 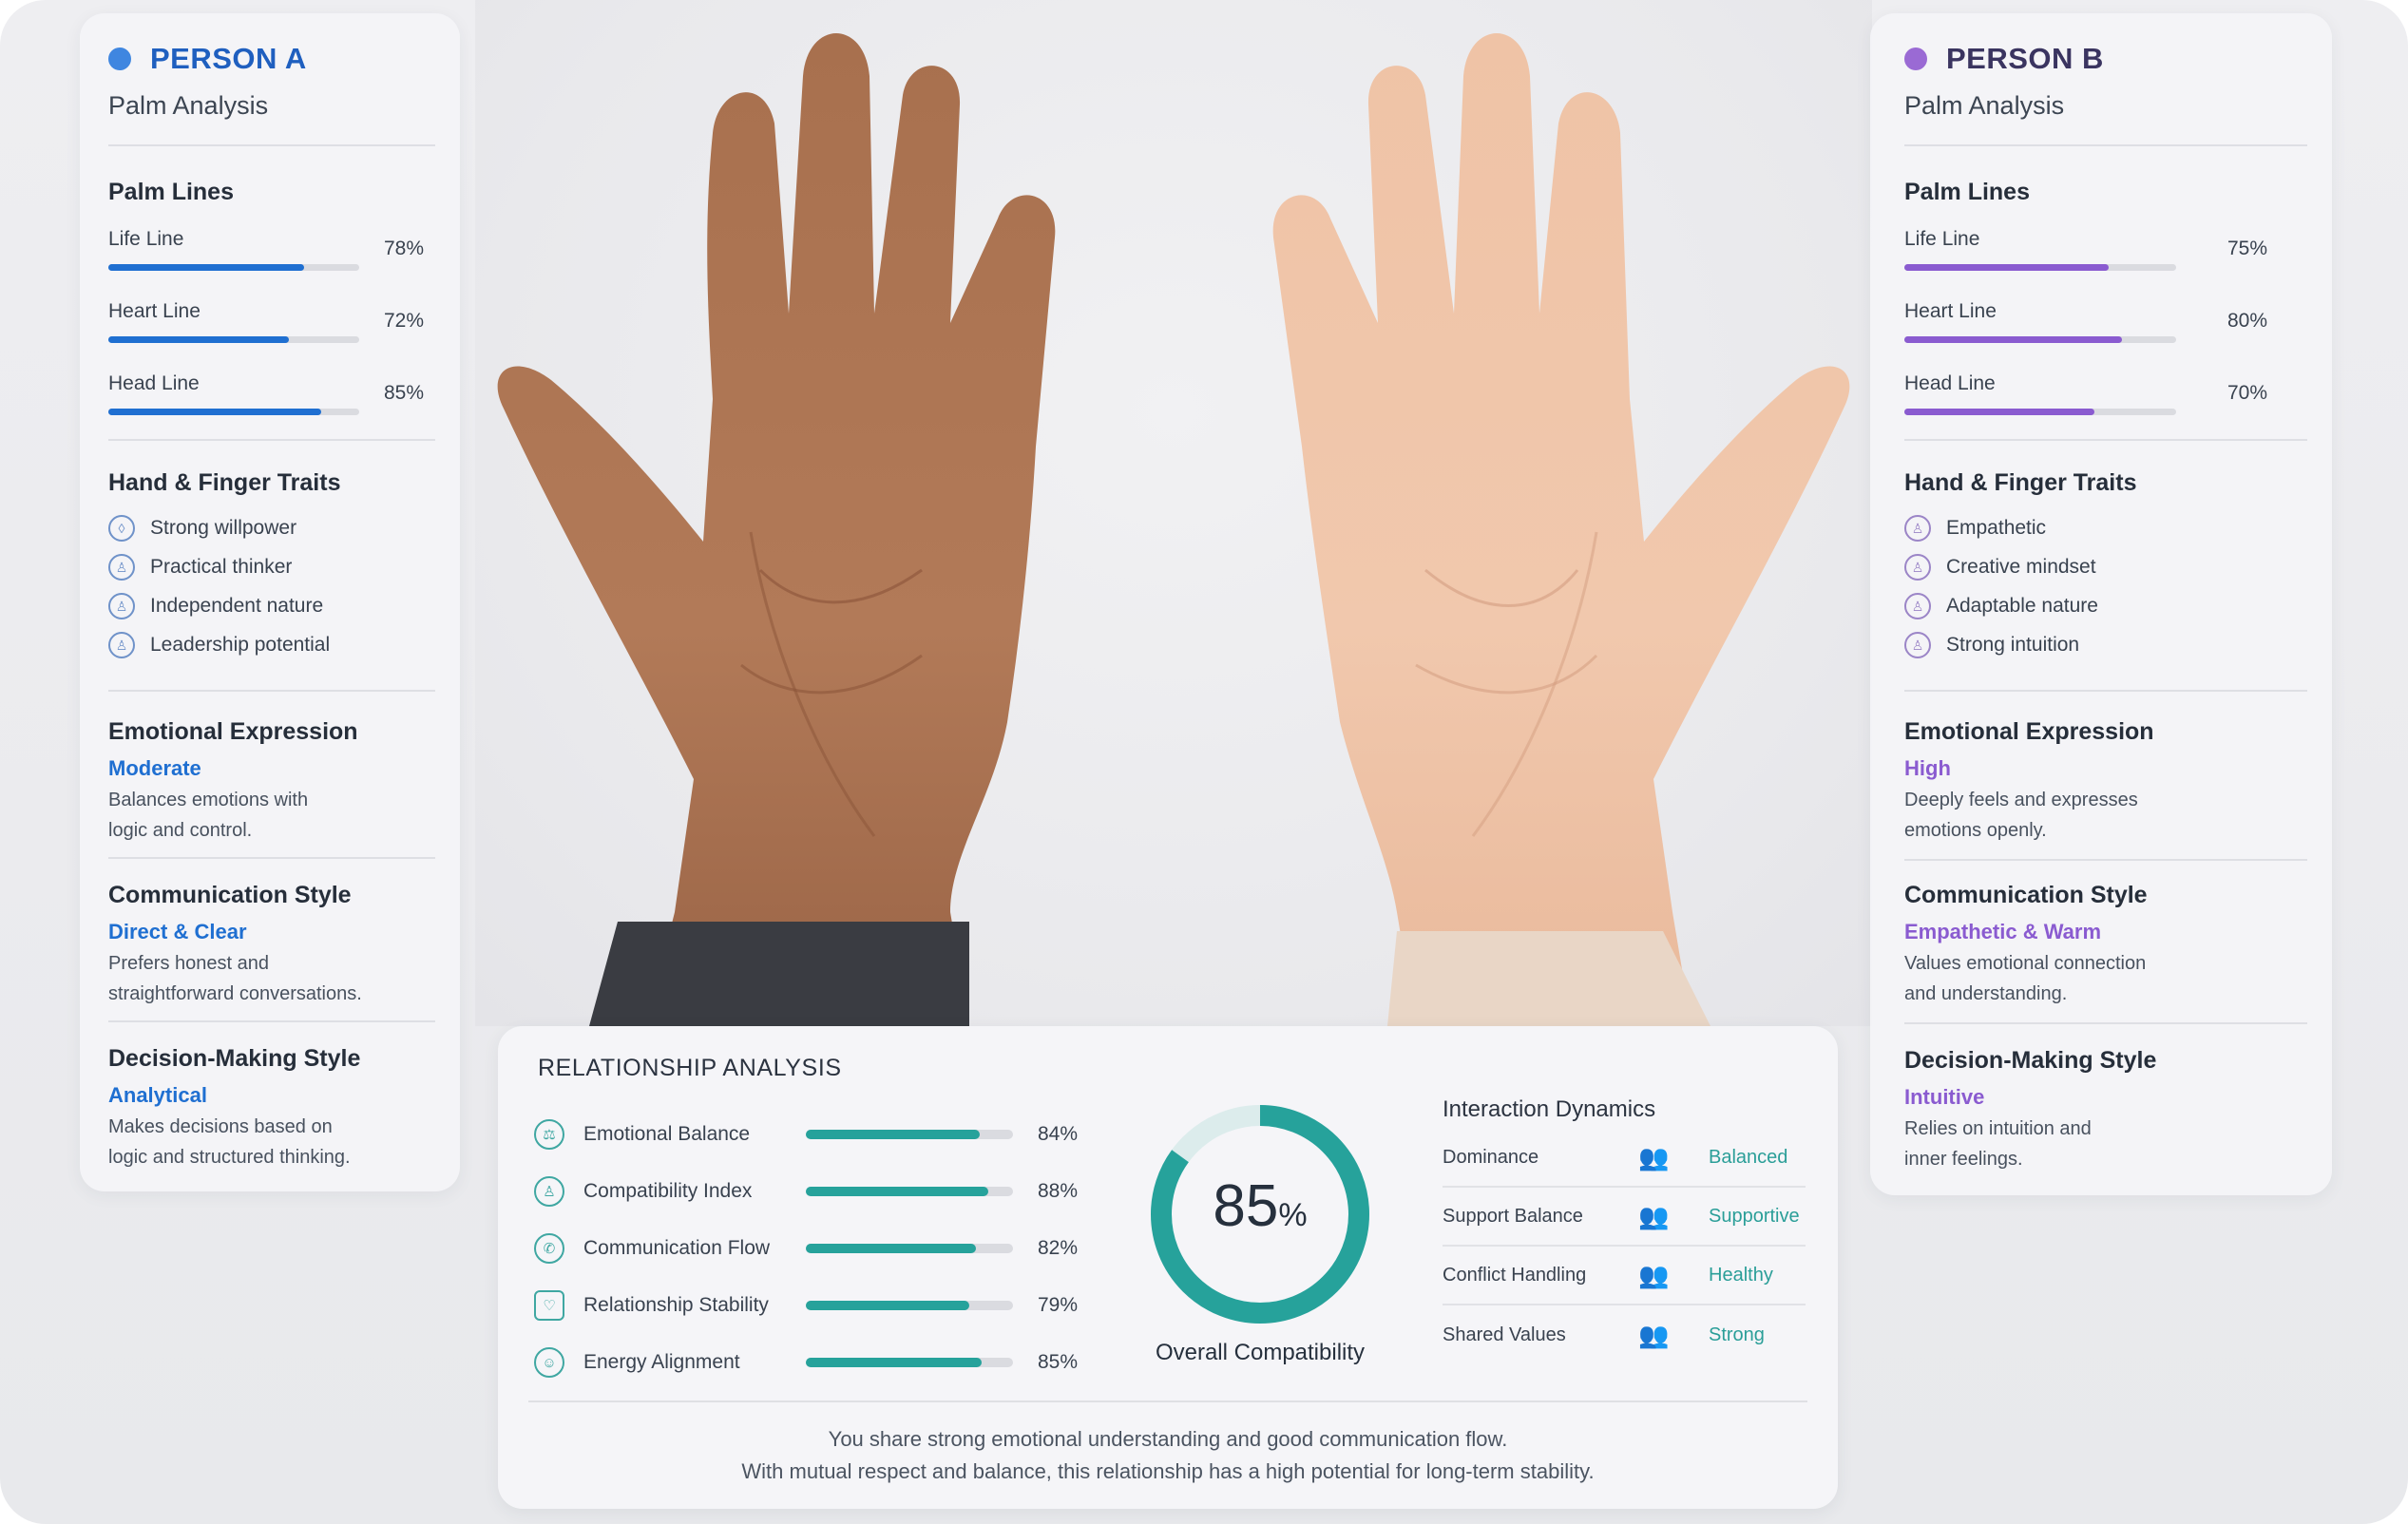 What do you see at coordinates (667, 1134) in the screenshot?
I see `metric-label: Emotional Balance` at bounding box center [667, 1134].